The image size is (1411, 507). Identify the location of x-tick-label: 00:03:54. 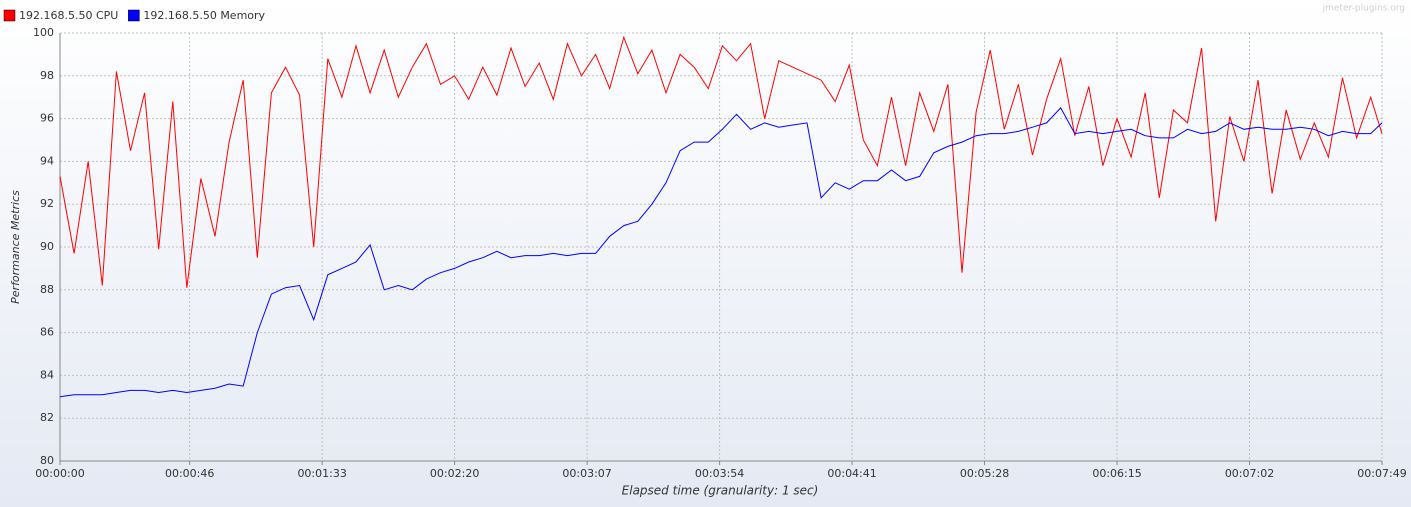
(719, 473).